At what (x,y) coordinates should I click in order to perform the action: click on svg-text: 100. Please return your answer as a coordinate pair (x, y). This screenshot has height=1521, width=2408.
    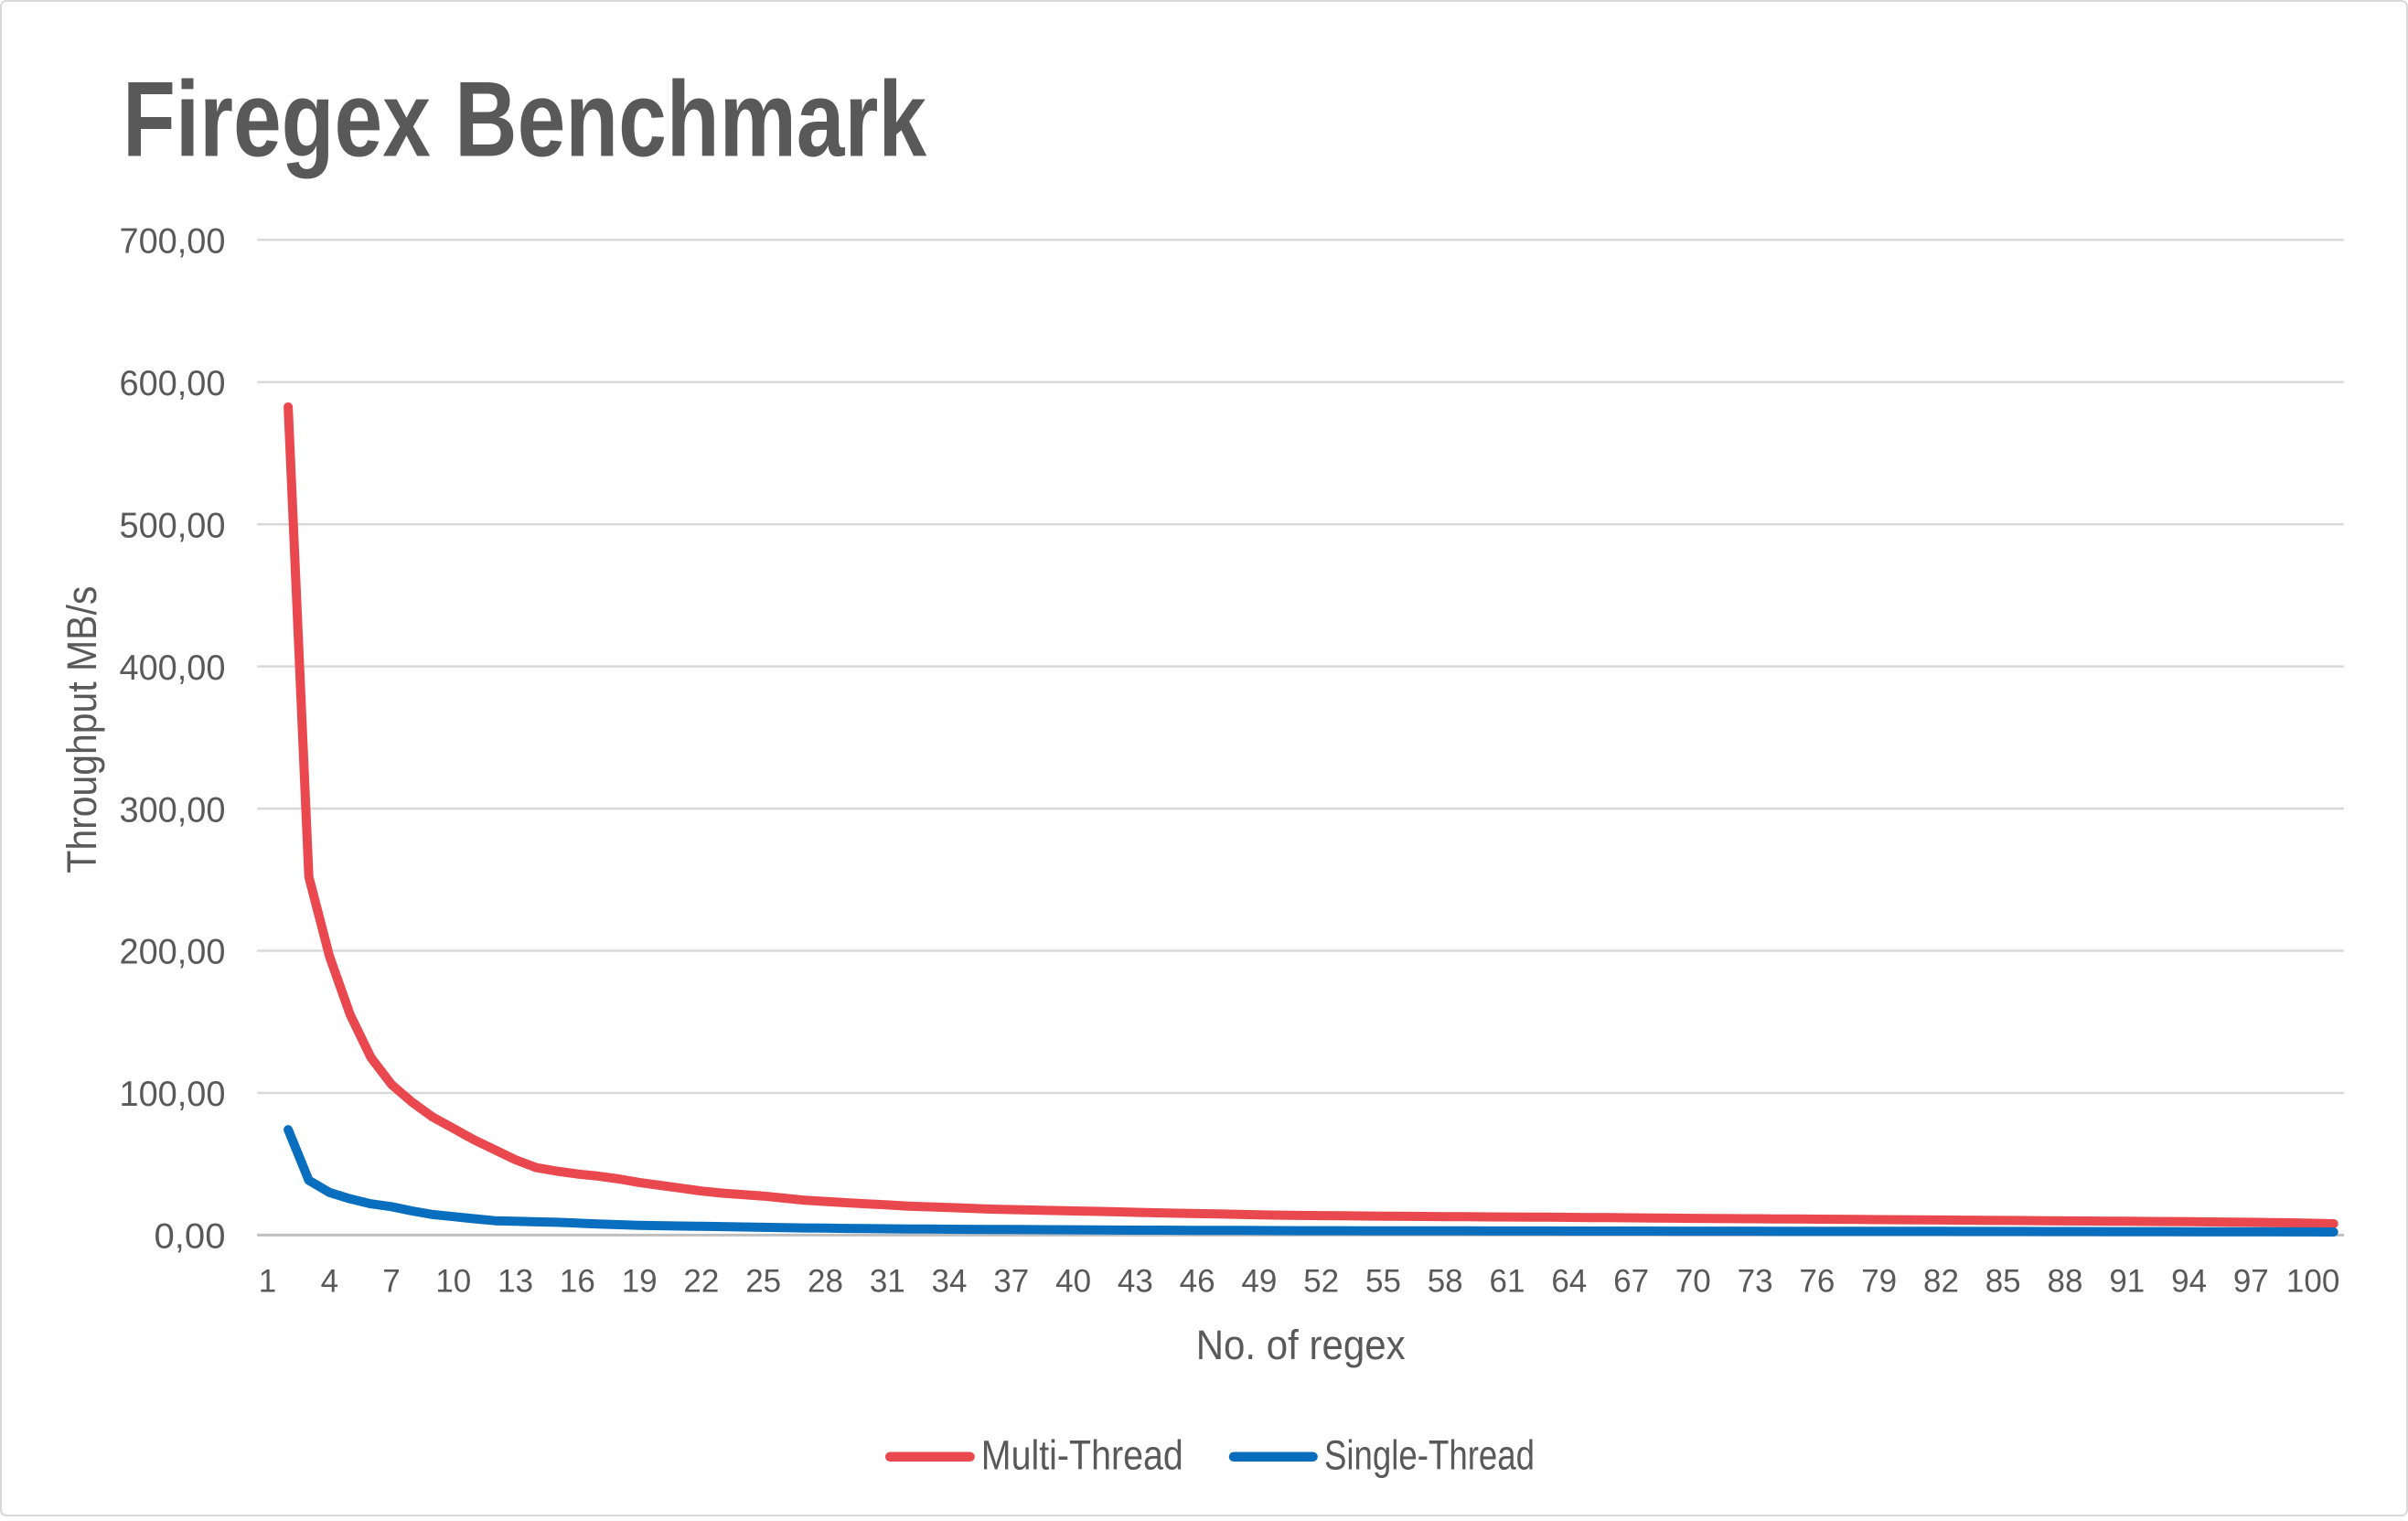
    Looking at the image, I should click on (2312, 1282).